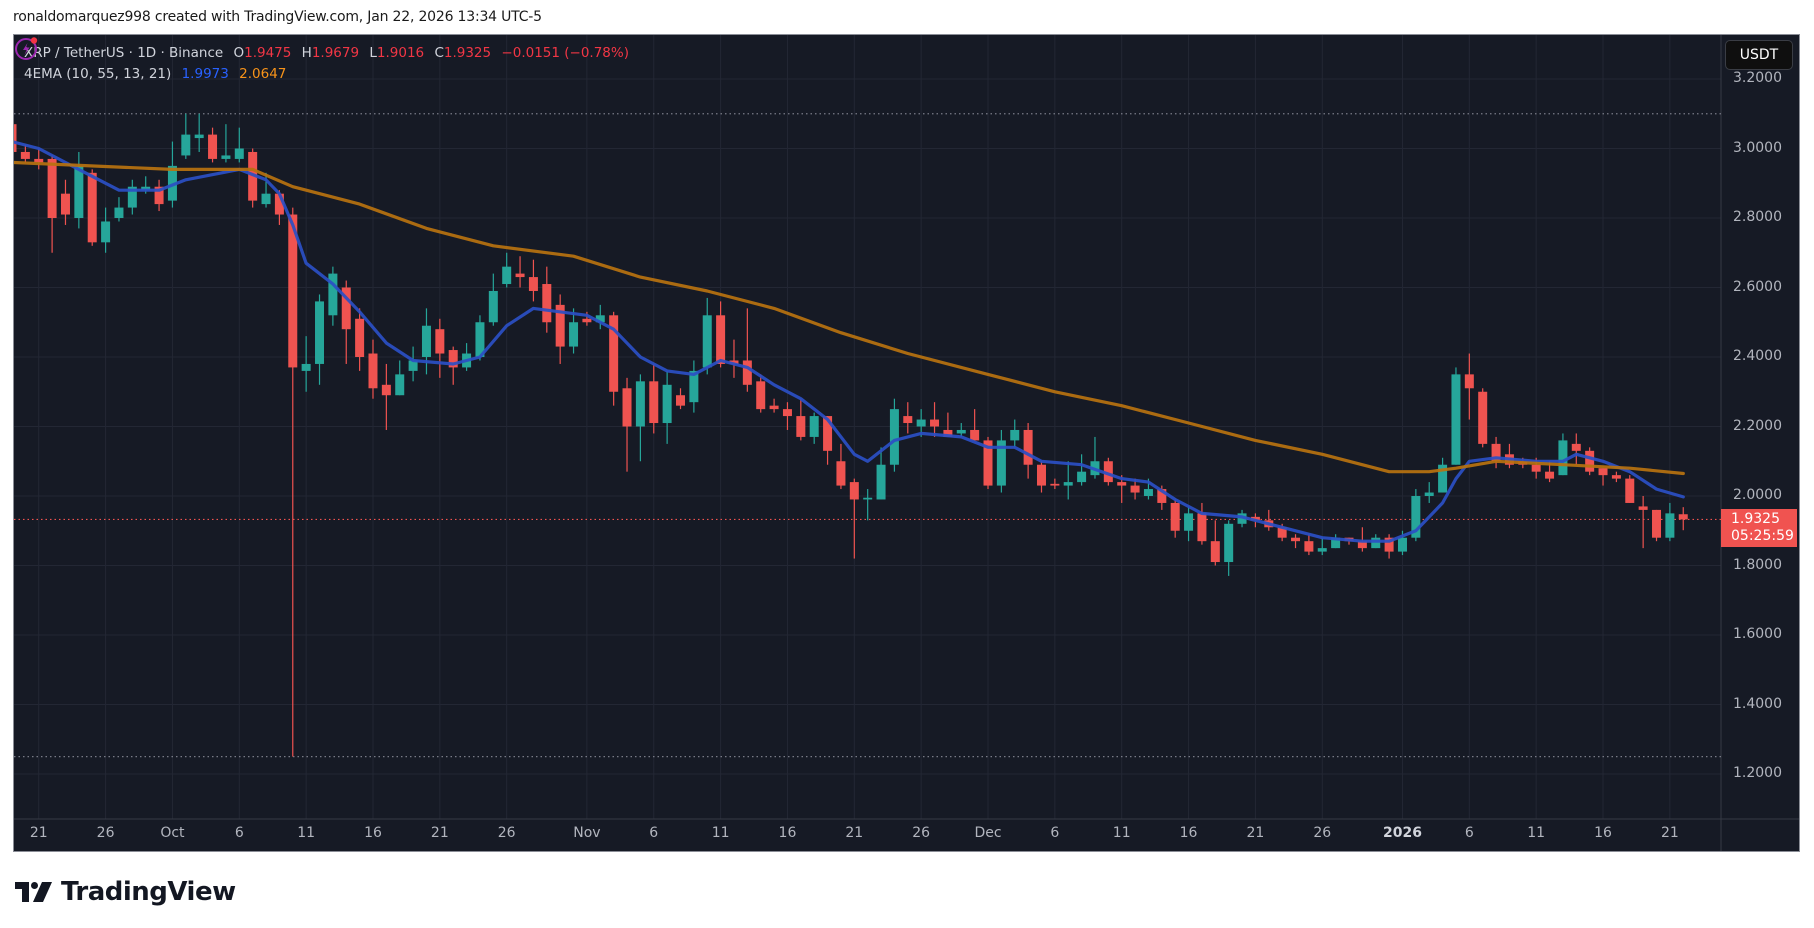 Image resolution: width=1814 pixels, height=928 pixels. What do you see at coordinates (239, 53) in the screenshot?
I see `open-label: O` at bounding box center [239, 53].